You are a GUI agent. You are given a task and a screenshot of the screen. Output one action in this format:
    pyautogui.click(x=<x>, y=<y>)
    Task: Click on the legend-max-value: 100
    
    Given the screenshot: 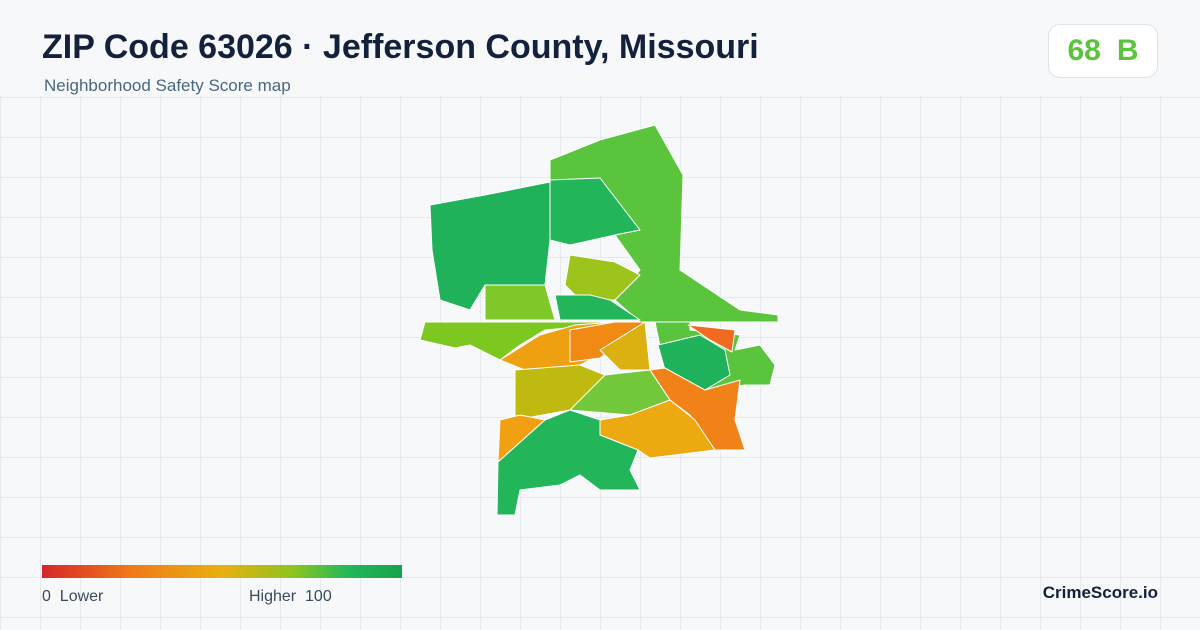 What is the action you would take?
    pyautogui.click(x=318, y=596)
    